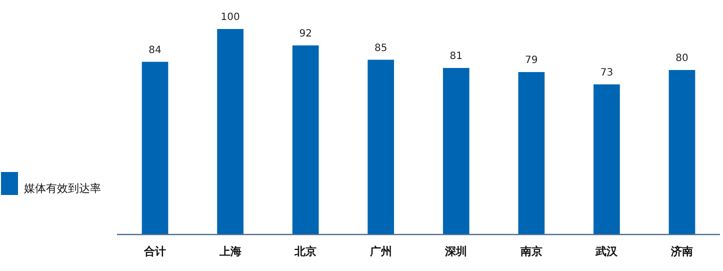  What do you see at coordinates (456, 56) in the screenshot?
I see `data-label: 81` at bounding box center [456, 56].